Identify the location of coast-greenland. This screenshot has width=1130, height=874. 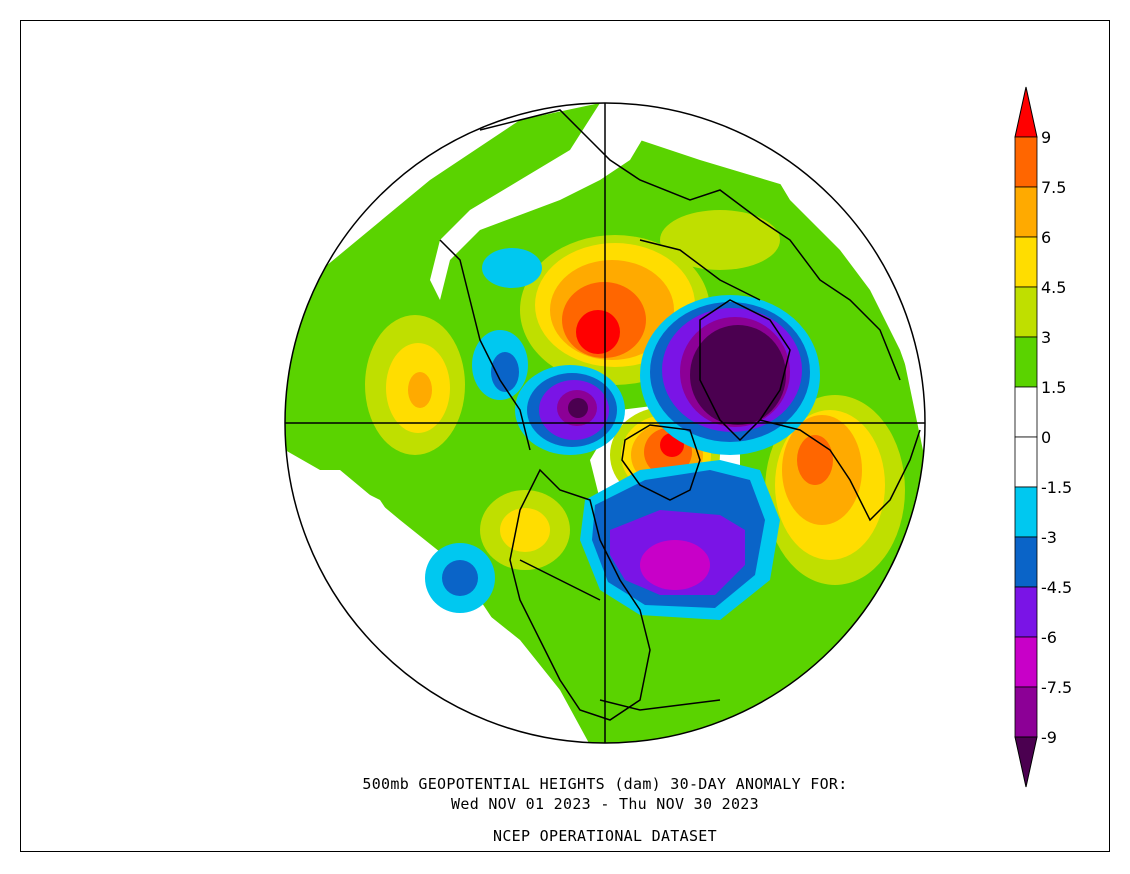
(661, 462).